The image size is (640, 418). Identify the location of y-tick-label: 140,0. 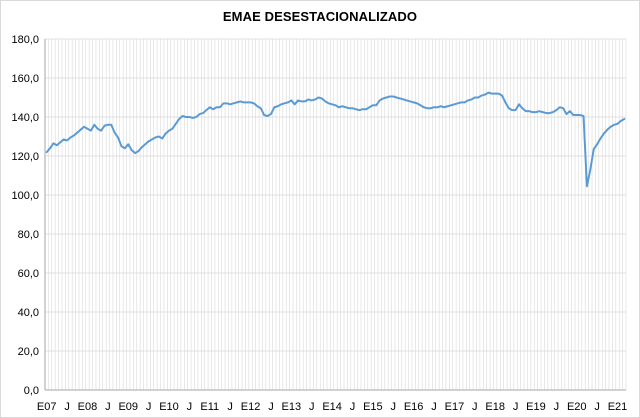
(25, 118).